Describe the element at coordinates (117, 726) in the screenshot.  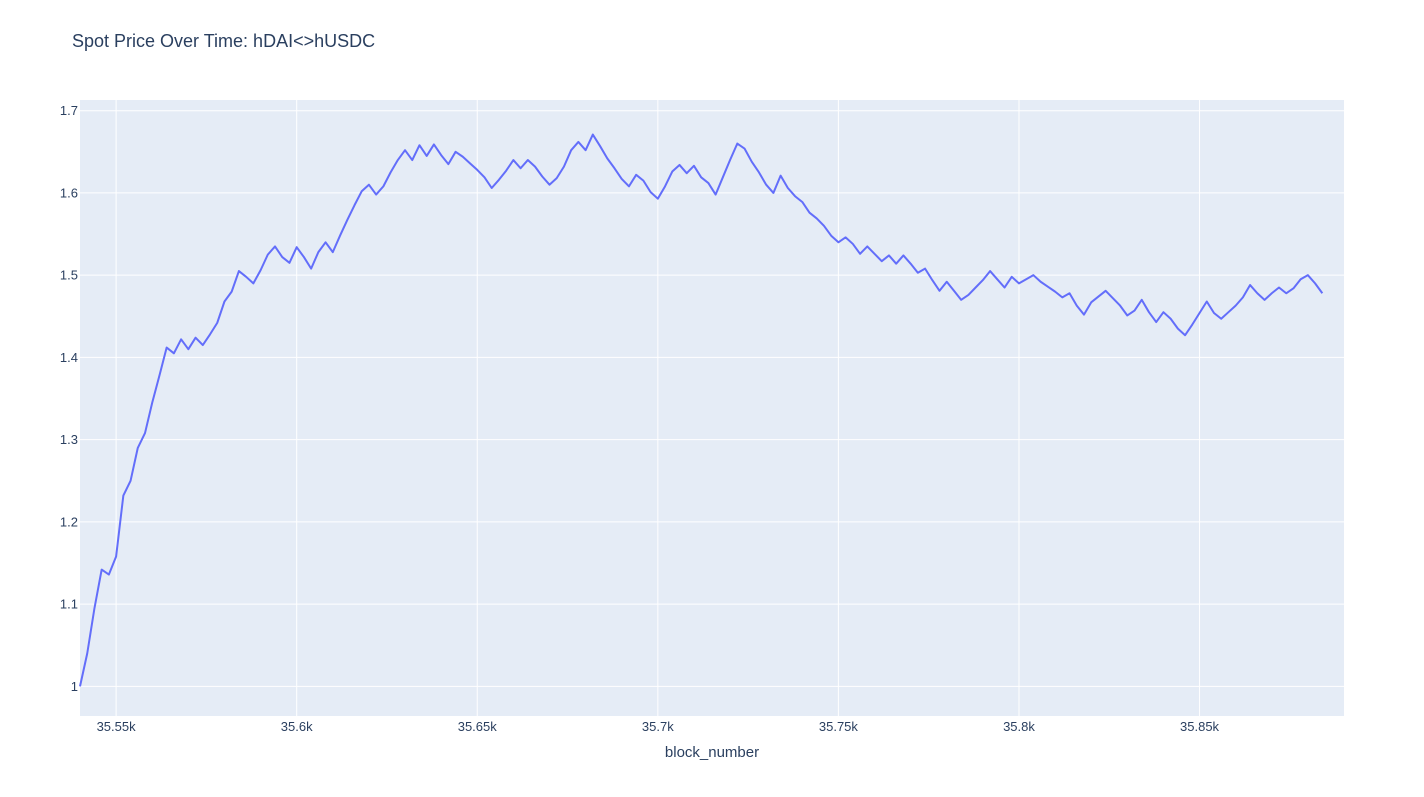
I see `x-tick-label: 35.55k` at that location.